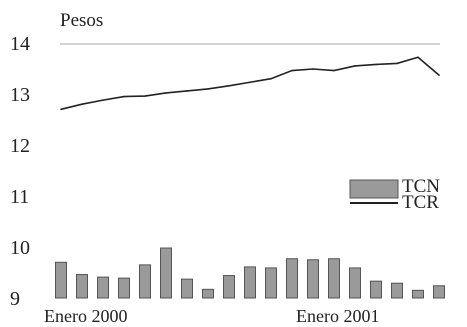 This screenshot has width=467, height=327. I want to click on legend-label-tcn: TCN, so click(421, 186).